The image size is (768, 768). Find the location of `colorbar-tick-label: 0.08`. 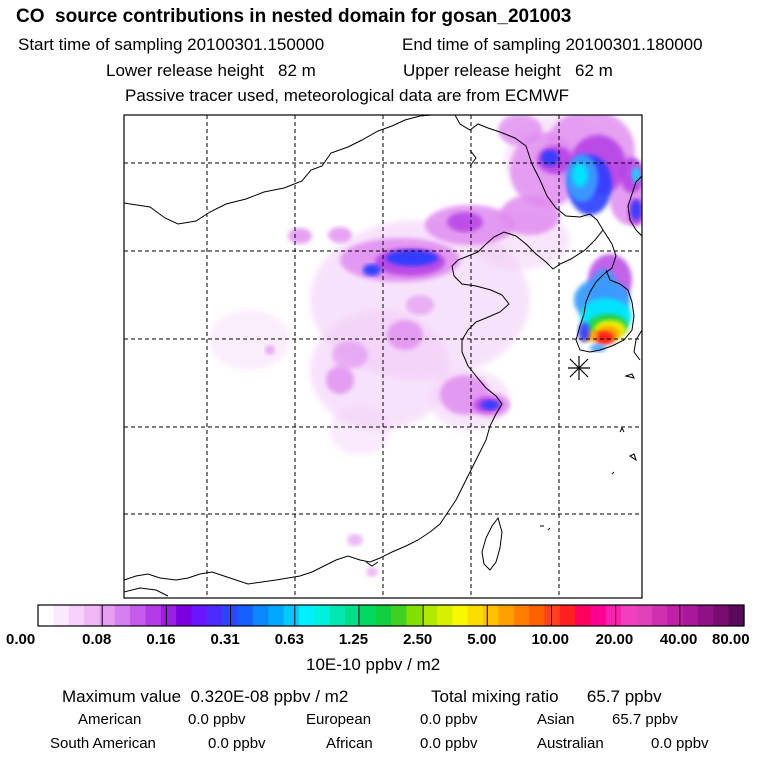

colorbar-tick-label: 0.08 is located at coordinates (97, 639).